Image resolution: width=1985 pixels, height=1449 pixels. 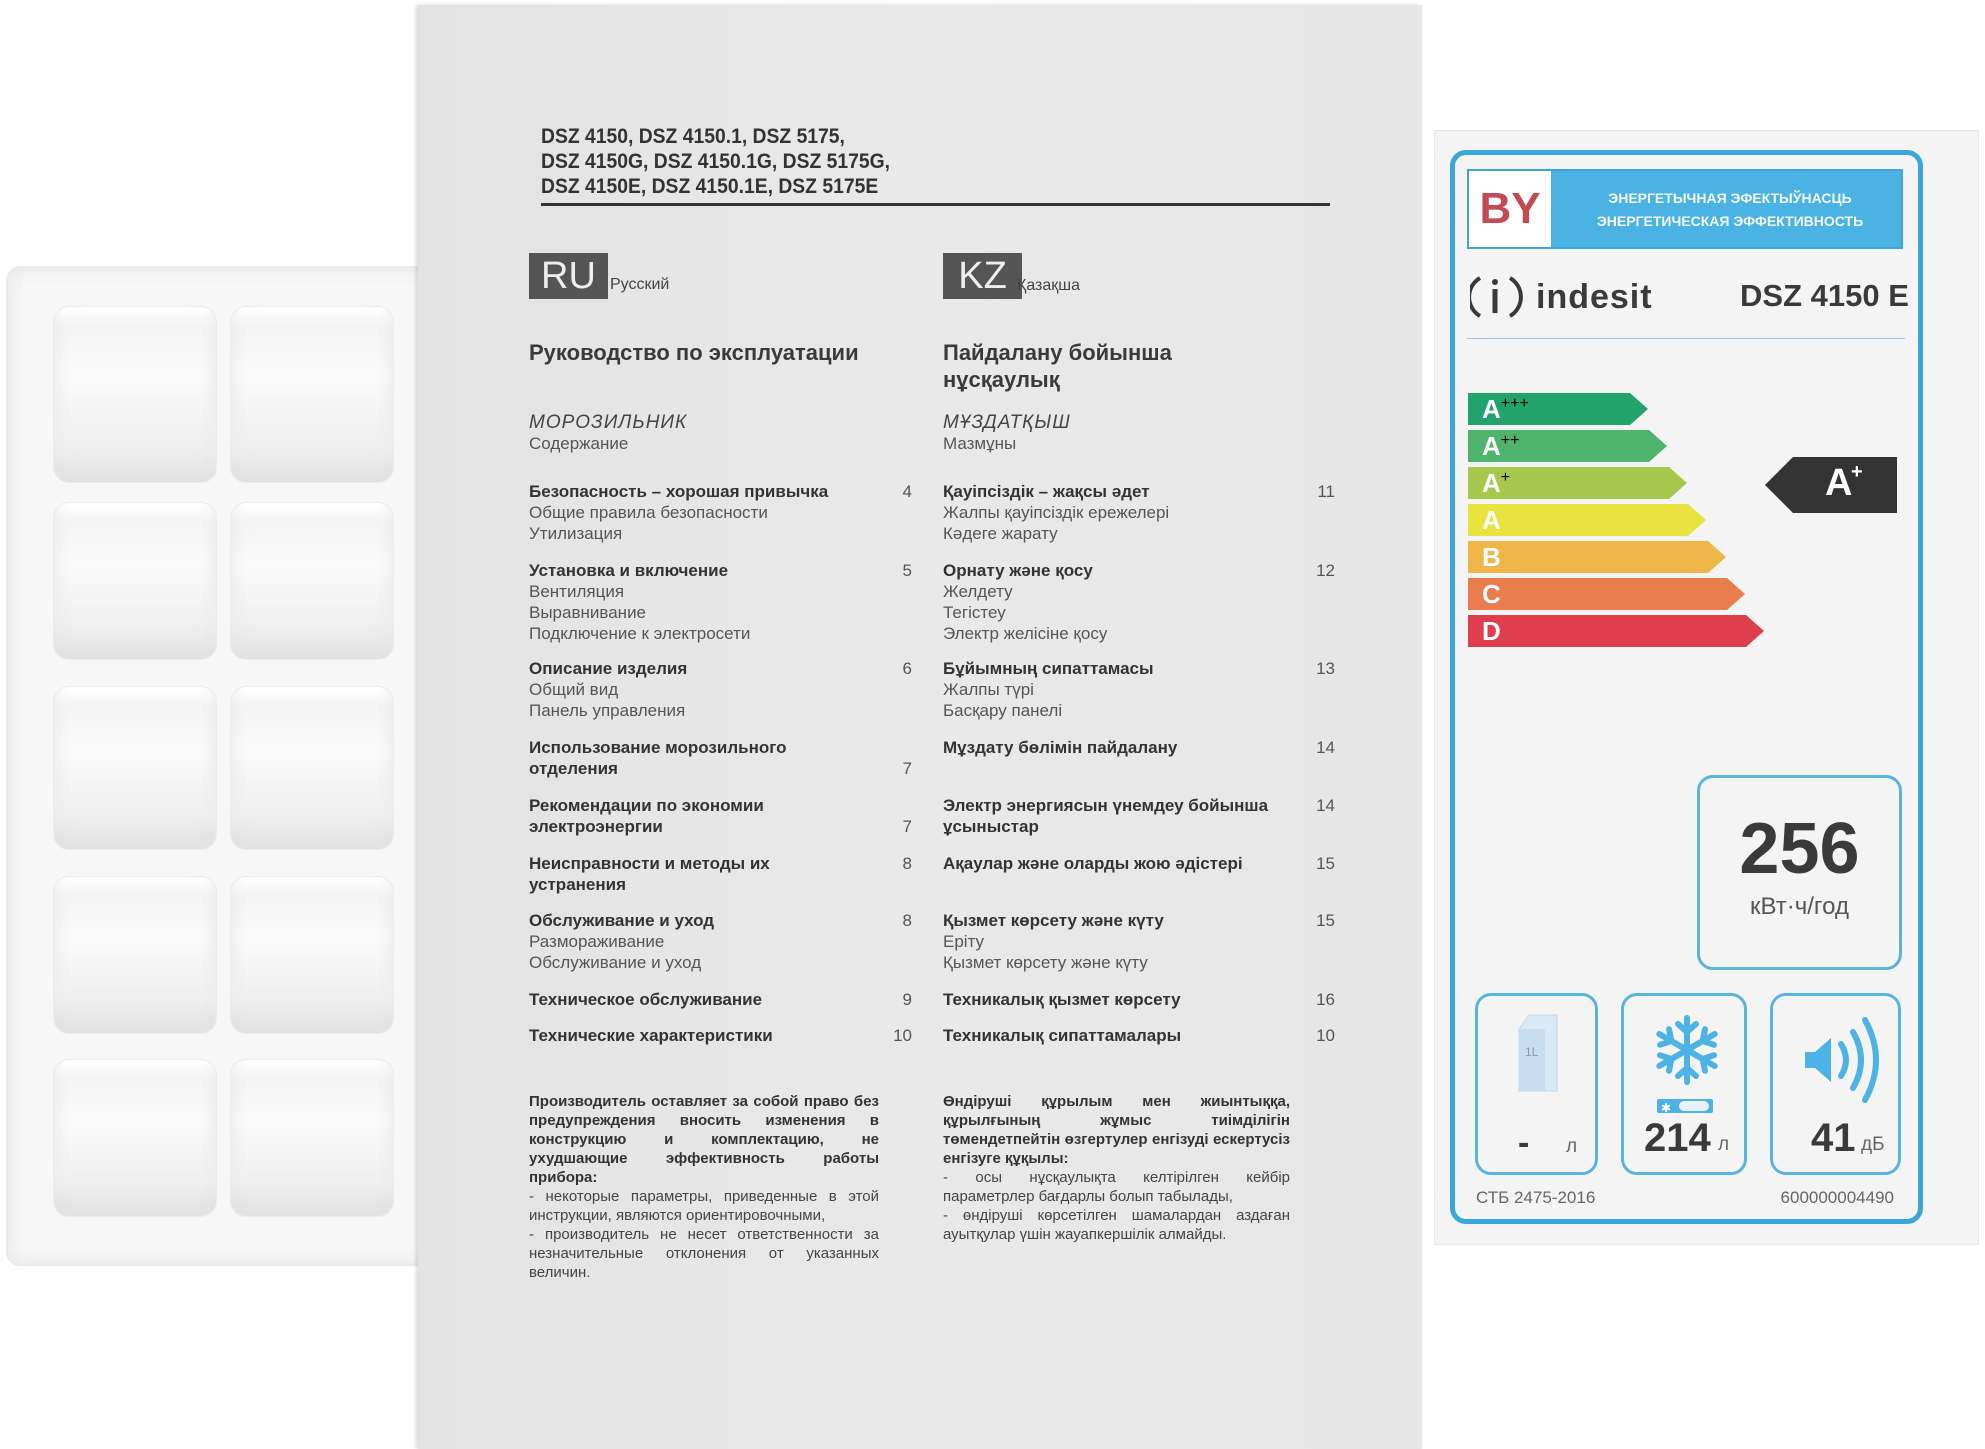 I want to click on toc-title: Техникалық сипаттамалары, so click(x=1062, y=1035).